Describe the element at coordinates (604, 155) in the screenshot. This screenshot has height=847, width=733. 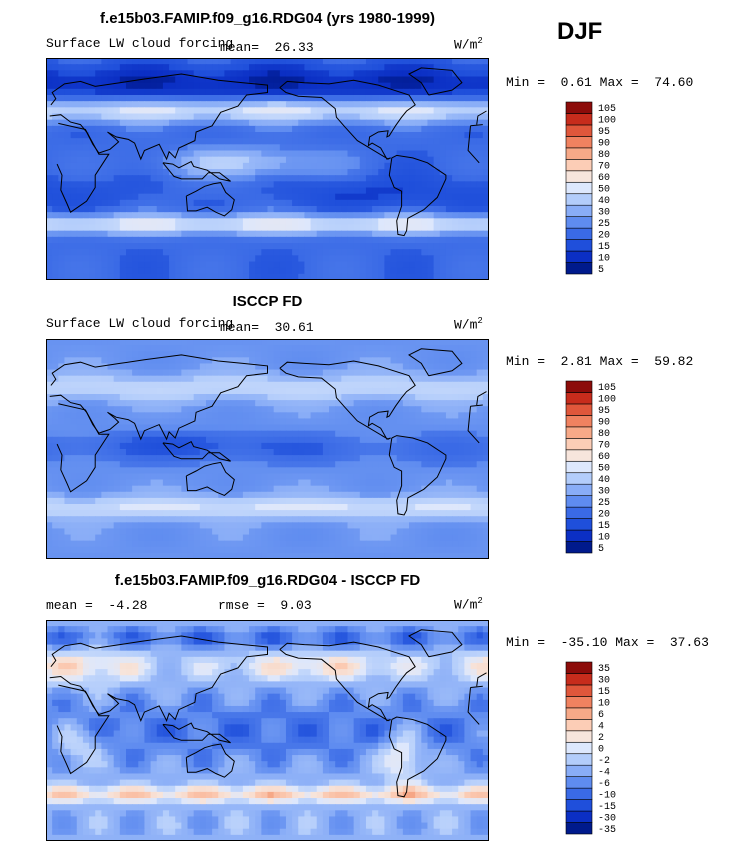
I see `colorbar-tick-label: 80` at that location.